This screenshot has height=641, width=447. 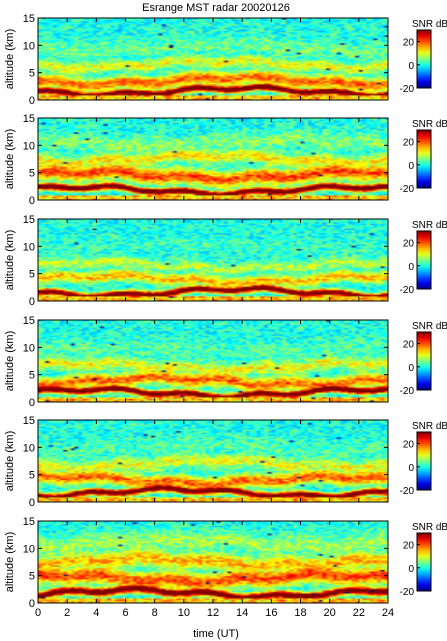 I want to click on x-tick-label: 24, so click(x=388, y=613).